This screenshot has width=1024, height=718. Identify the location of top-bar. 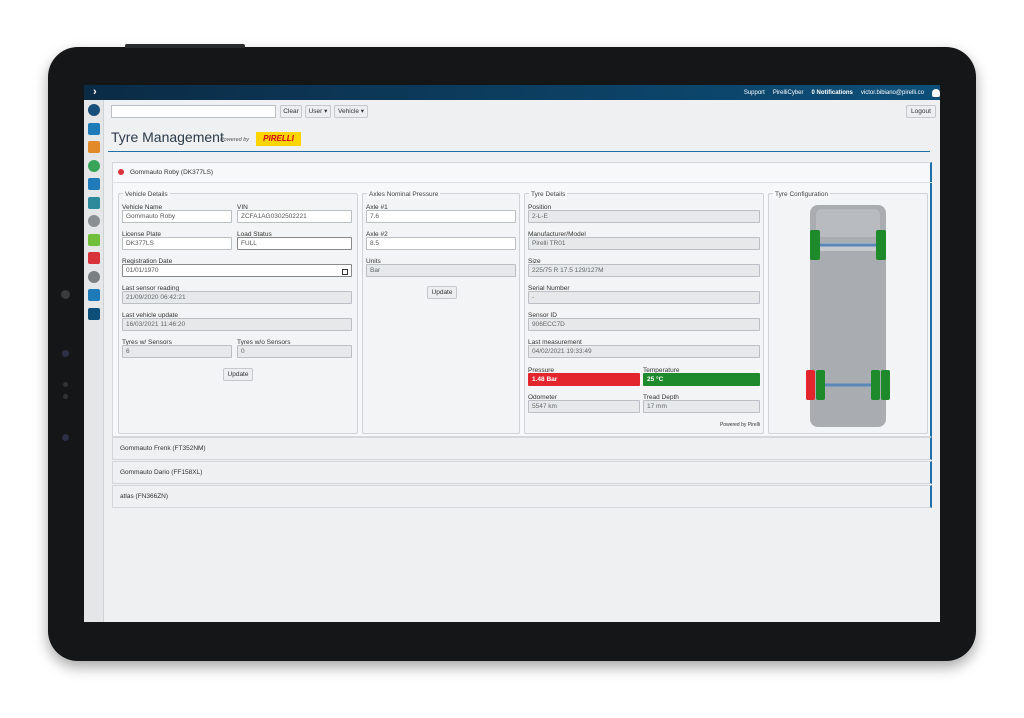
(512, 92).